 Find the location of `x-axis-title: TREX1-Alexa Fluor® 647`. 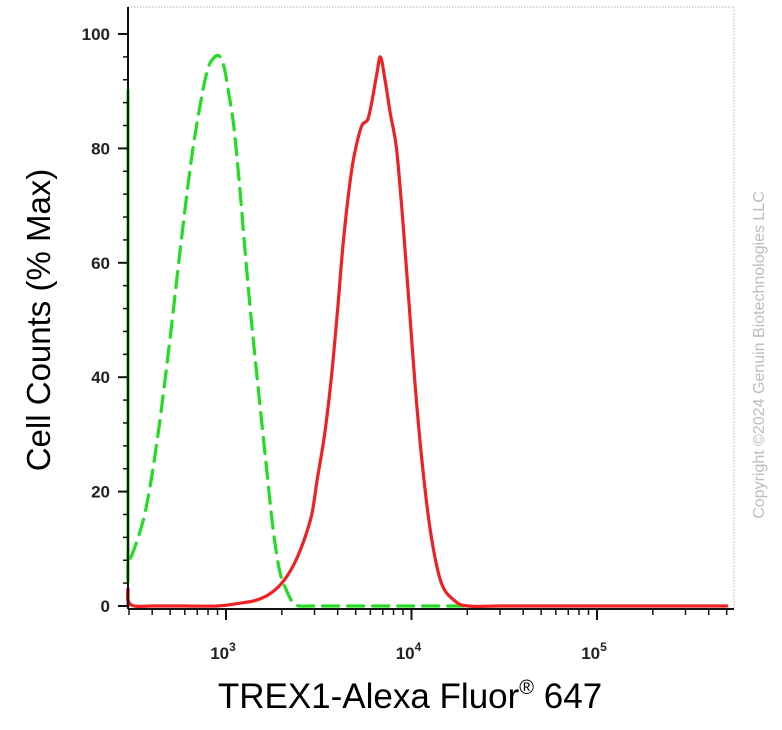

x-axis-title: TREX1-Alexa Fluor® 647 is located at coordinates (410, 696).